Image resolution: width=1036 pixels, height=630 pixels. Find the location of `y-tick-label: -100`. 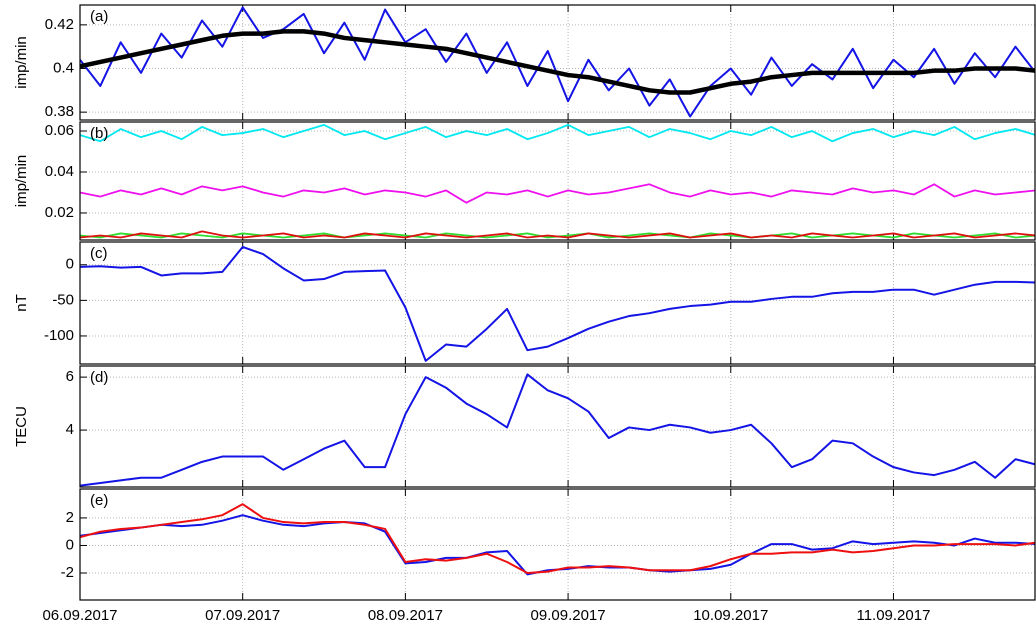

y-tick-label: -100 is located at coordinates (59, 335).